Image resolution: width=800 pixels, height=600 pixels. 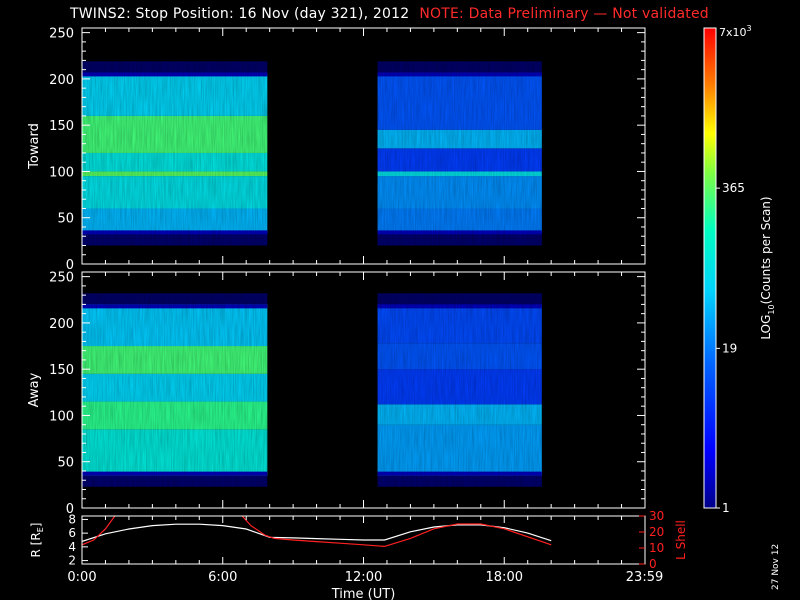 What do you see at coordinates (656, 532) in the screenshot?
I see `right-tick-label: 20` at bounding box center [656, 532].